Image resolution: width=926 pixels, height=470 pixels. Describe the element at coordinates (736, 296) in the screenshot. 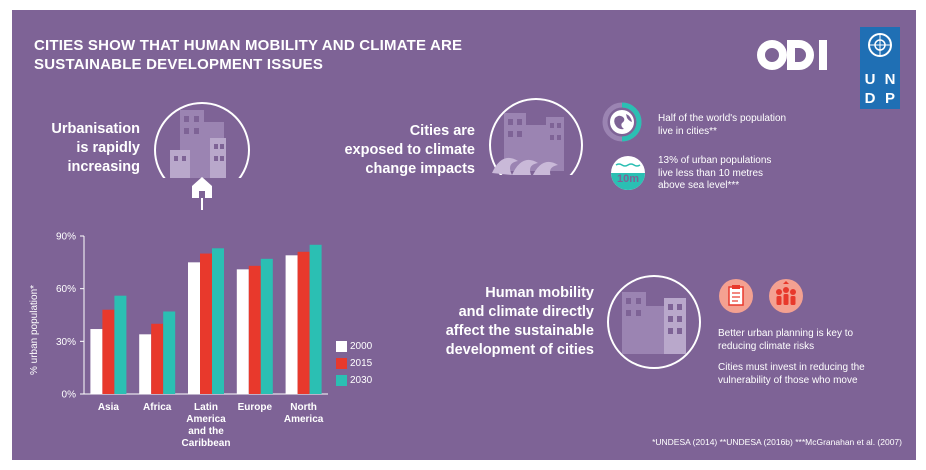

I see `planning-clipboard-icon` at that location.